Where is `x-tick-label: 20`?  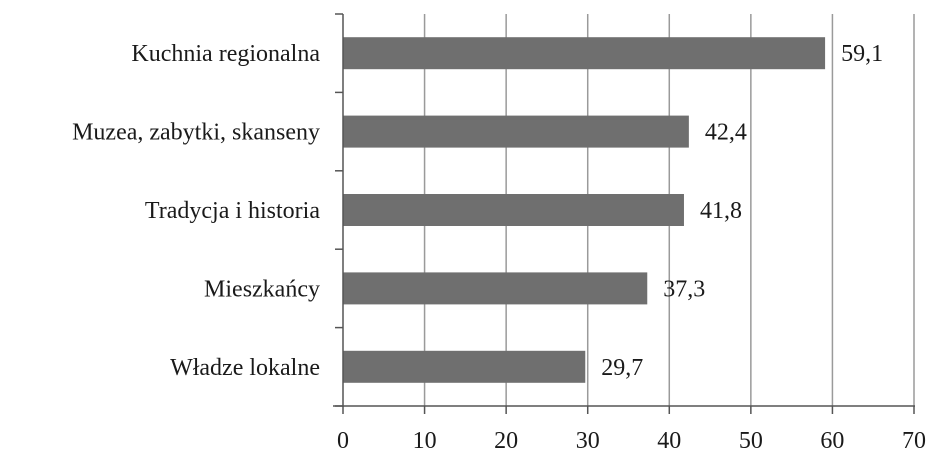
x-tick-label: 20 is located at coordinates (506, 441).